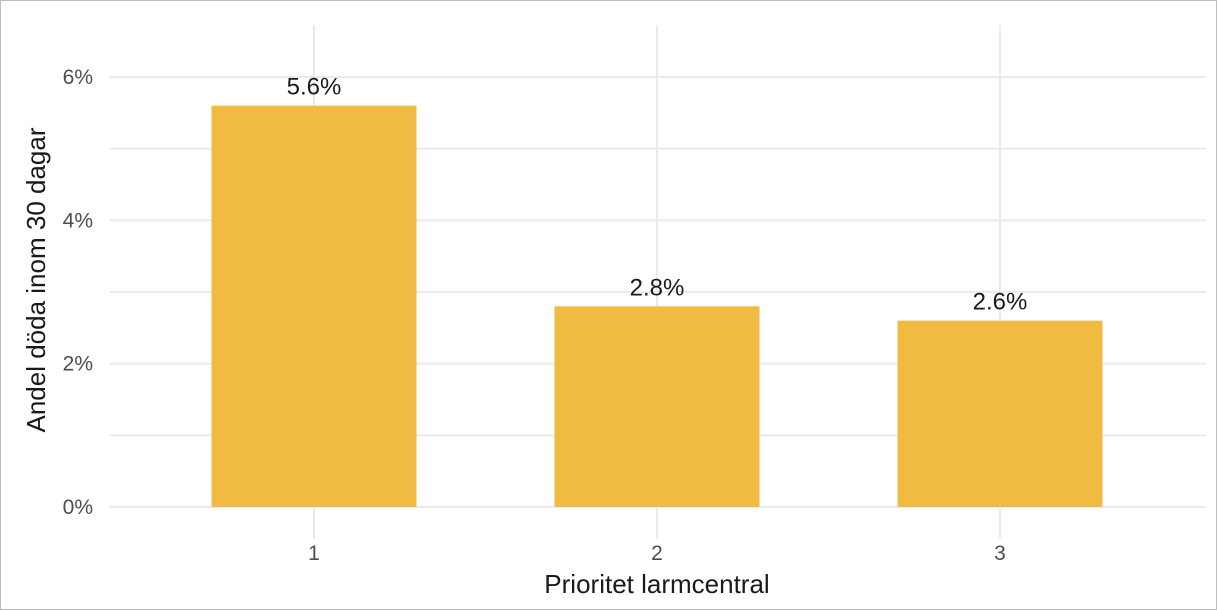  What do you see at coordinates (78, 77) in the screenshot?
I see `y-tick-label: 6%` at bounding box center [78, 77].